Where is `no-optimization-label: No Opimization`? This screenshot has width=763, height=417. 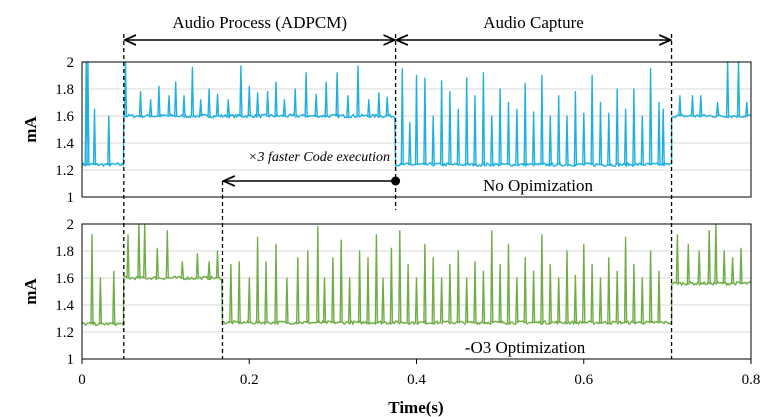
no-optimization-label: No Opimization is located at coordinates (538, 185).